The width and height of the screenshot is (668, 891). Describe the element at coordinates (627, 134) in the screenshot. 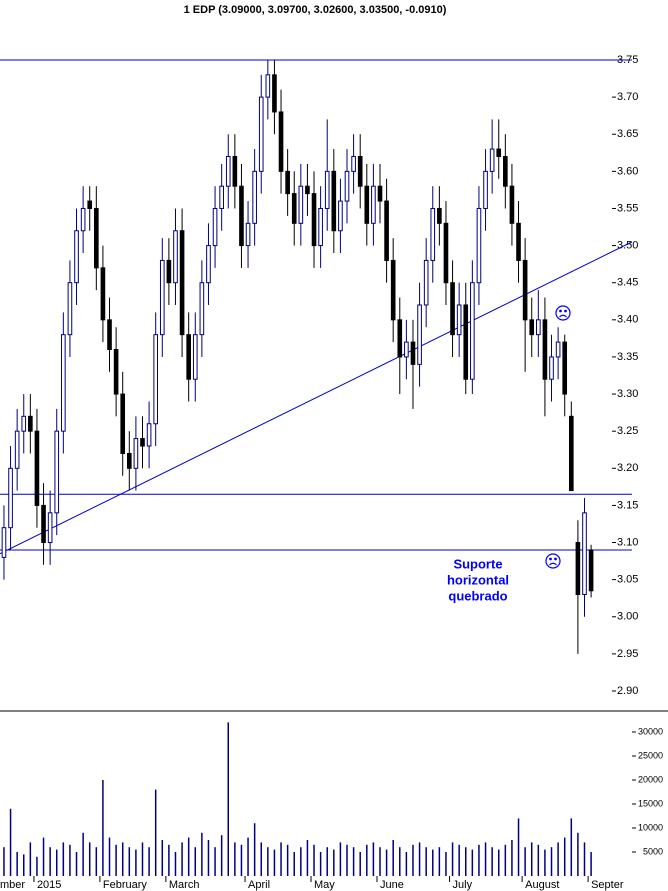

I see `y-tick-label: 3.65` at that location.